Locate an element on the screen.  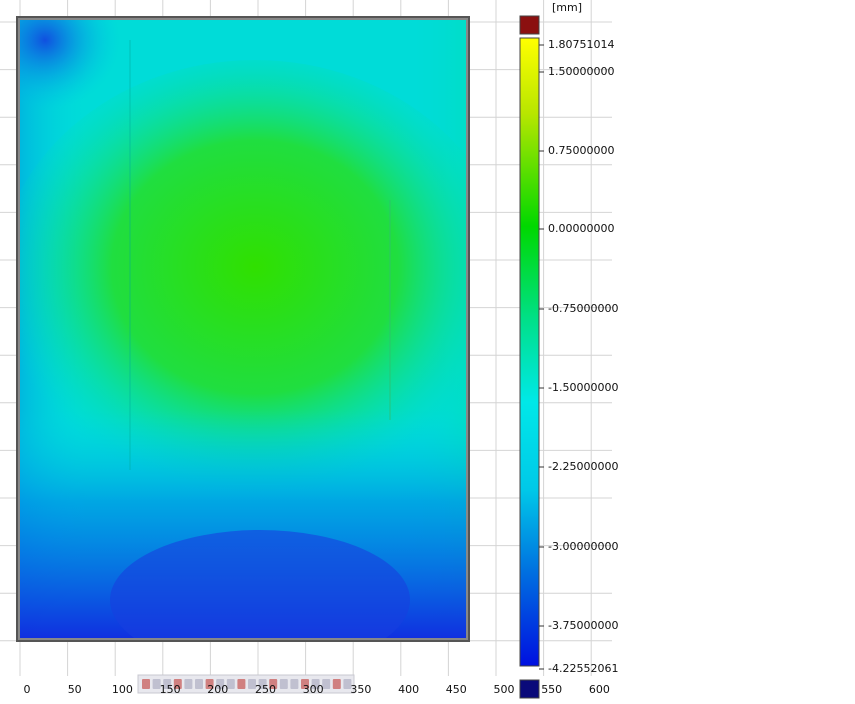
color-bar is located at coordinates (529, 352).